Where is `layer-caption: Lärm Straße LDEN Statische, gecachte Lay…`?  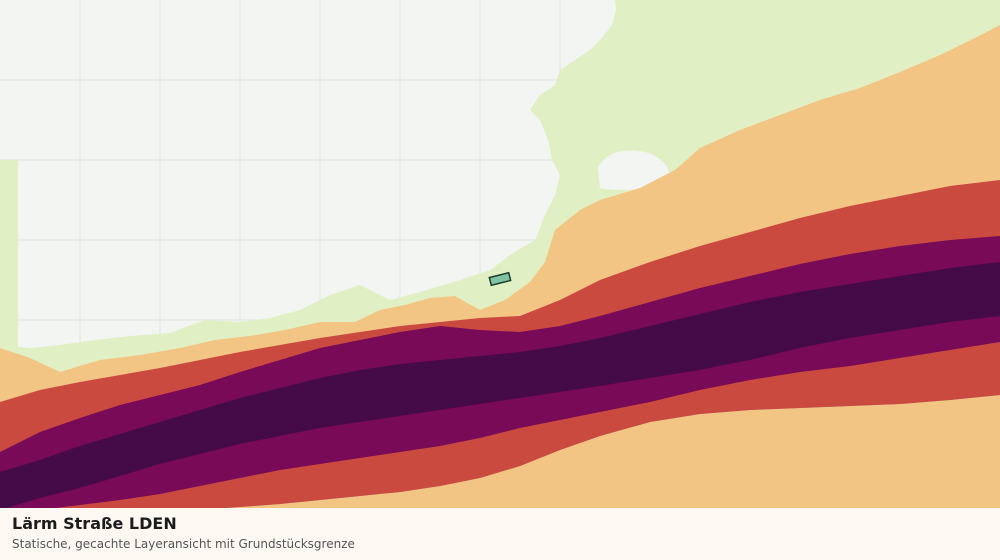
layer-caption: Lärm Straße LDEN Statische, gecachte Lay… is located at coordinates (500, 534).